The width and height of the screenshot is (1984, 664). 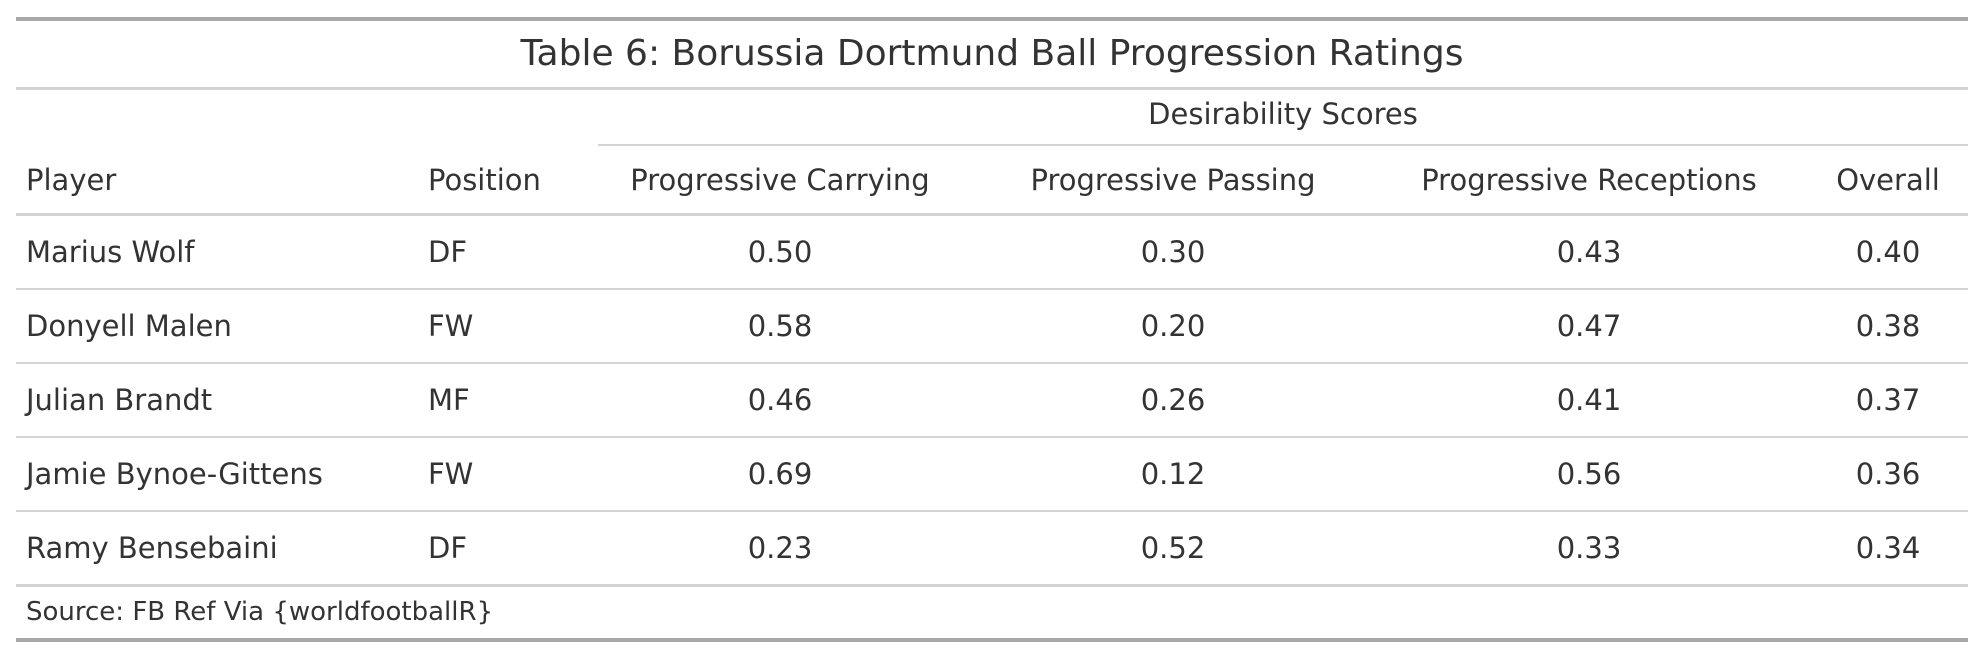 What do you see at coordinates (1589, 474) in the screenshot?
I see `cell-receptions: 0.56` at bounding box center [1589, 474].